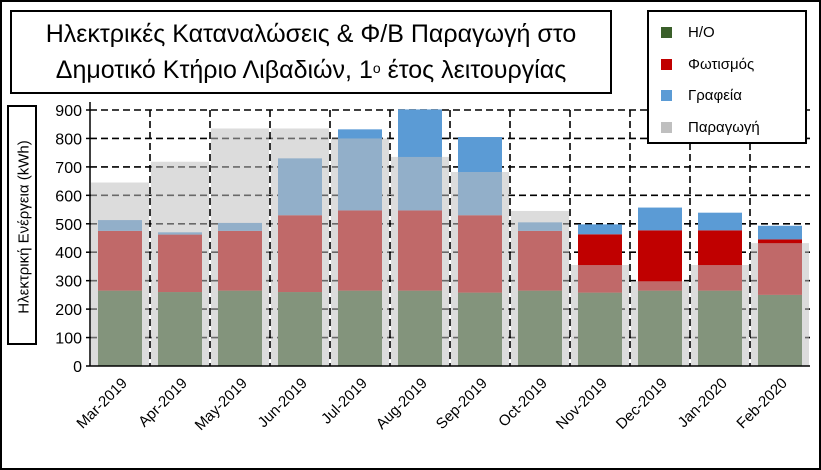 This screenshot has height=470, width=821. What do you see at coordinates (666, 32) in the screenshot?
I see `legend-swatch-ho` at bounding box center [666, 32].